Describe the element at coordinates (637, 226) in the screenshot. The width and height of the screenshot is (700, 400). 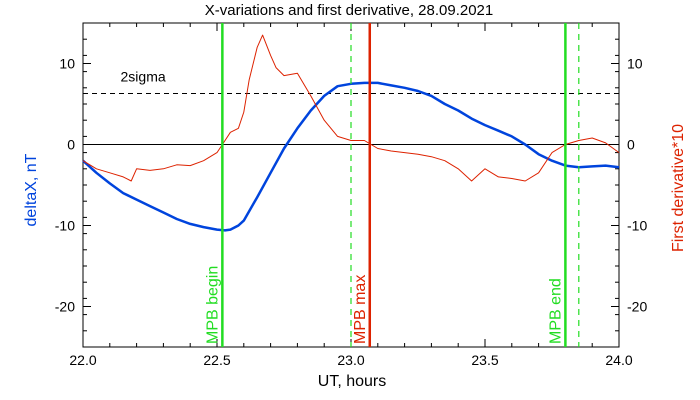
I see `y-tick-label-right: -10` at that location.